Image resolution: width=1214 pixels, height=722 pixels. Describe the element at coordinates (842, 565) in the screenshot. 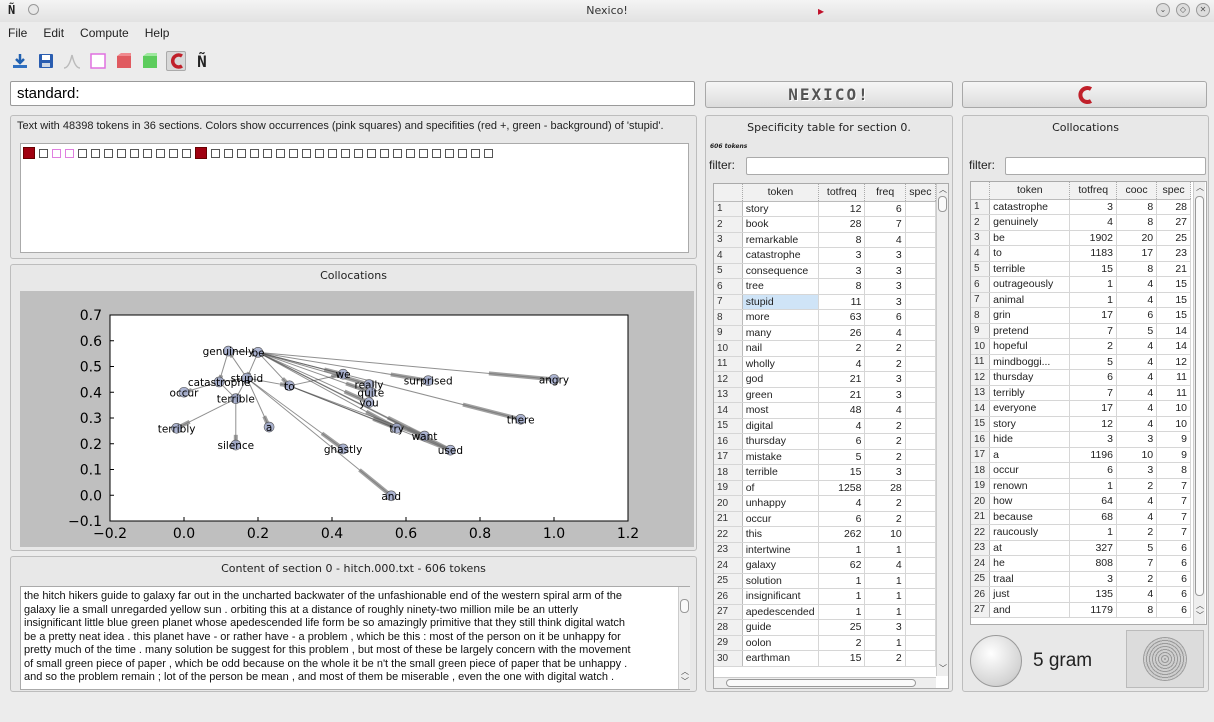

I see `value-cell: 62` at that location.